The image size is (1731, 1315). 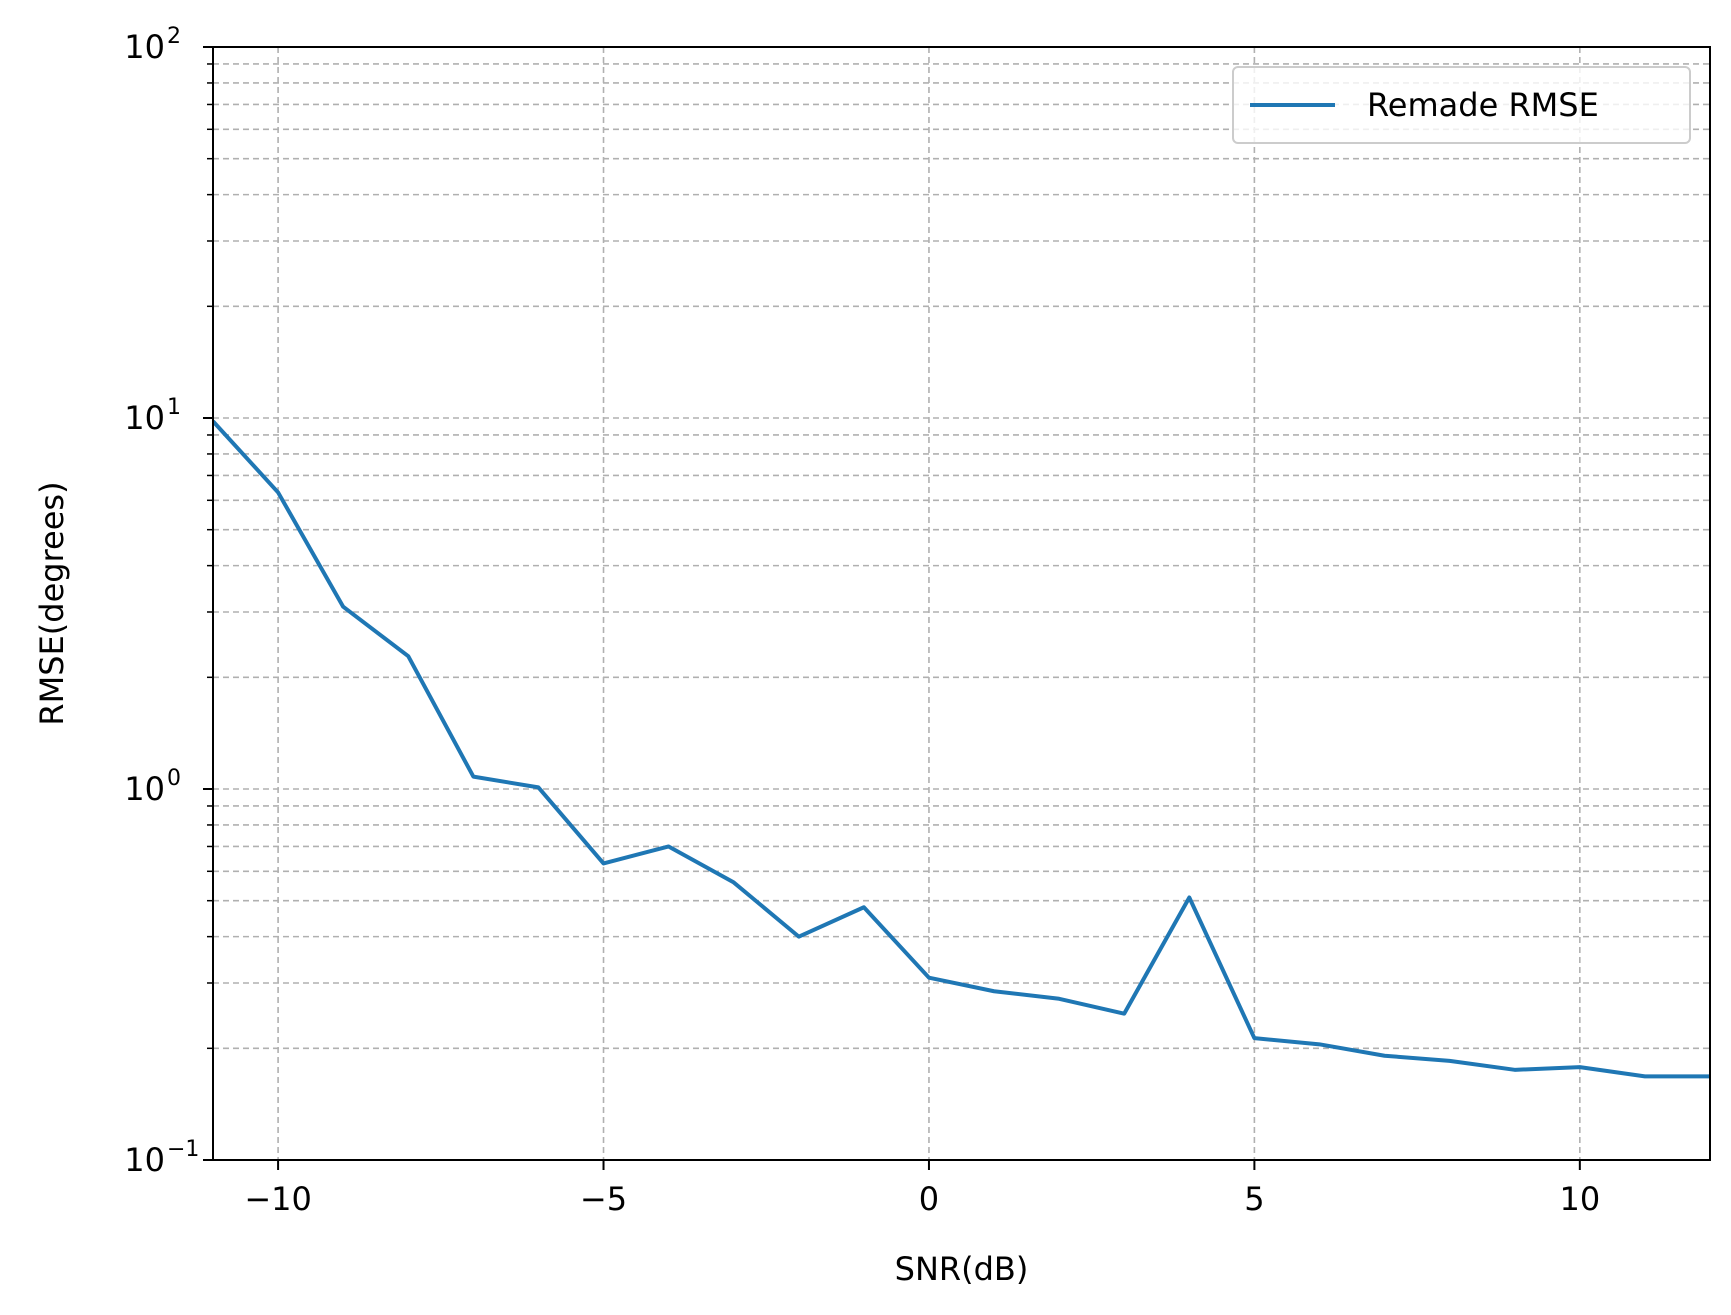 What do you see at coordinates (174, 36) in the screenshot?
I see `y-tick-label-exponent: 2` at bounding box center [174, 36].